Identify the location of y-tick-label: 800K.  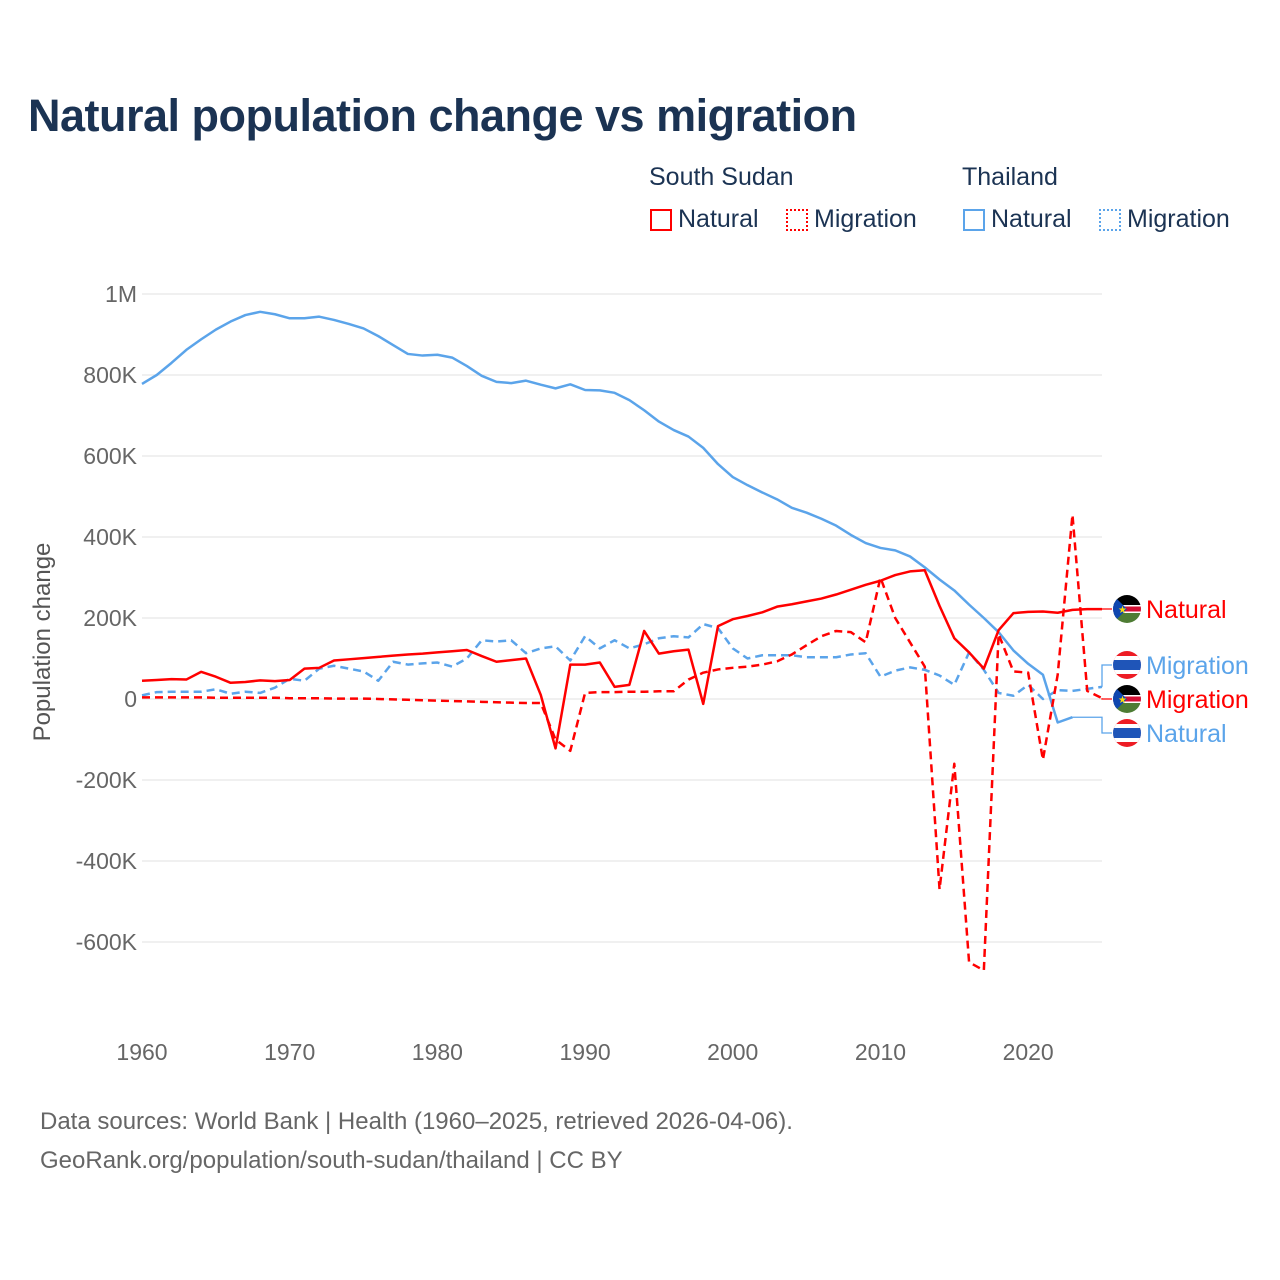
(110, 375).